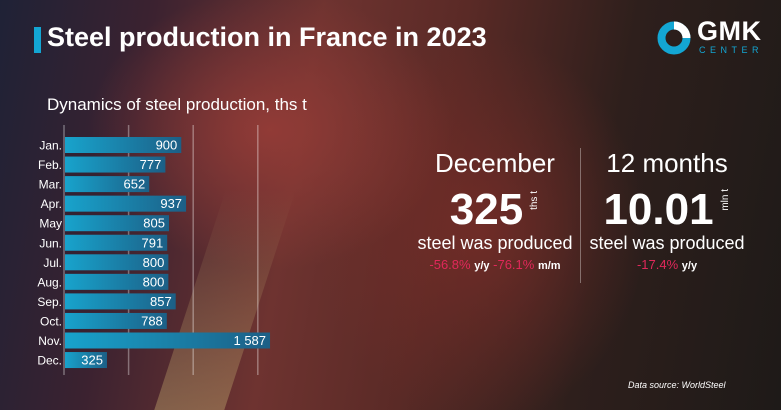 This screenshot has height=410, width=781. What do you see at coordinates (50, 341) in the screenshot?
I see `category-label: Nov.` at bounding box center [50, 341].